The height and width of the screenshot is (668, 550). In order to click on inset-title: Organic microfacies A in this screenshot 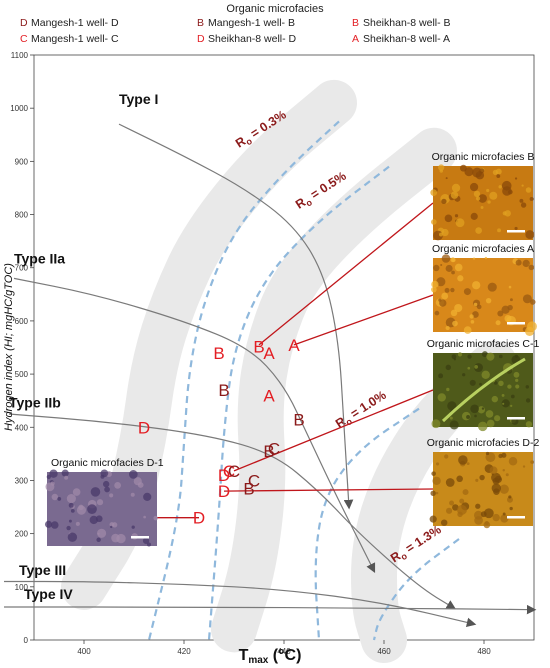, I will do `click(483, 249)`.